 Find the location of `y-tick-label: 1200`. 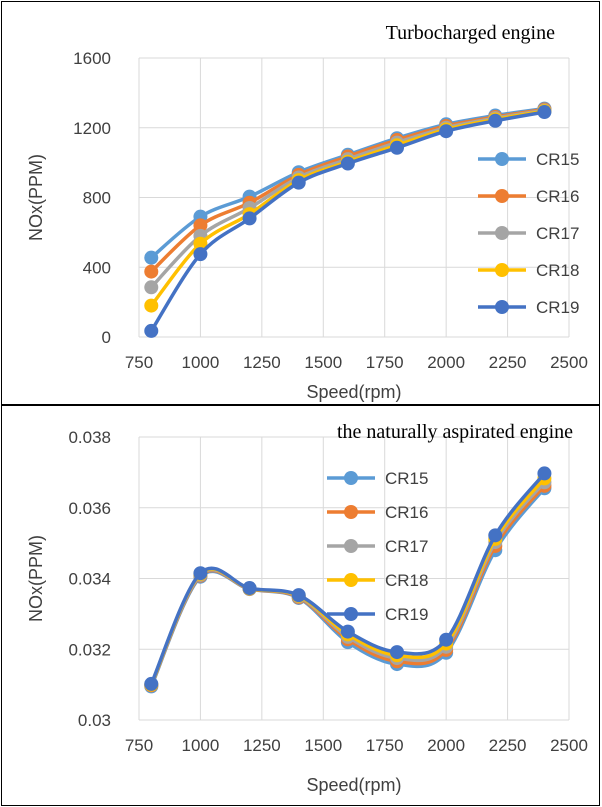

y-tick-label: 1200 is located at coordinates (92, 128).